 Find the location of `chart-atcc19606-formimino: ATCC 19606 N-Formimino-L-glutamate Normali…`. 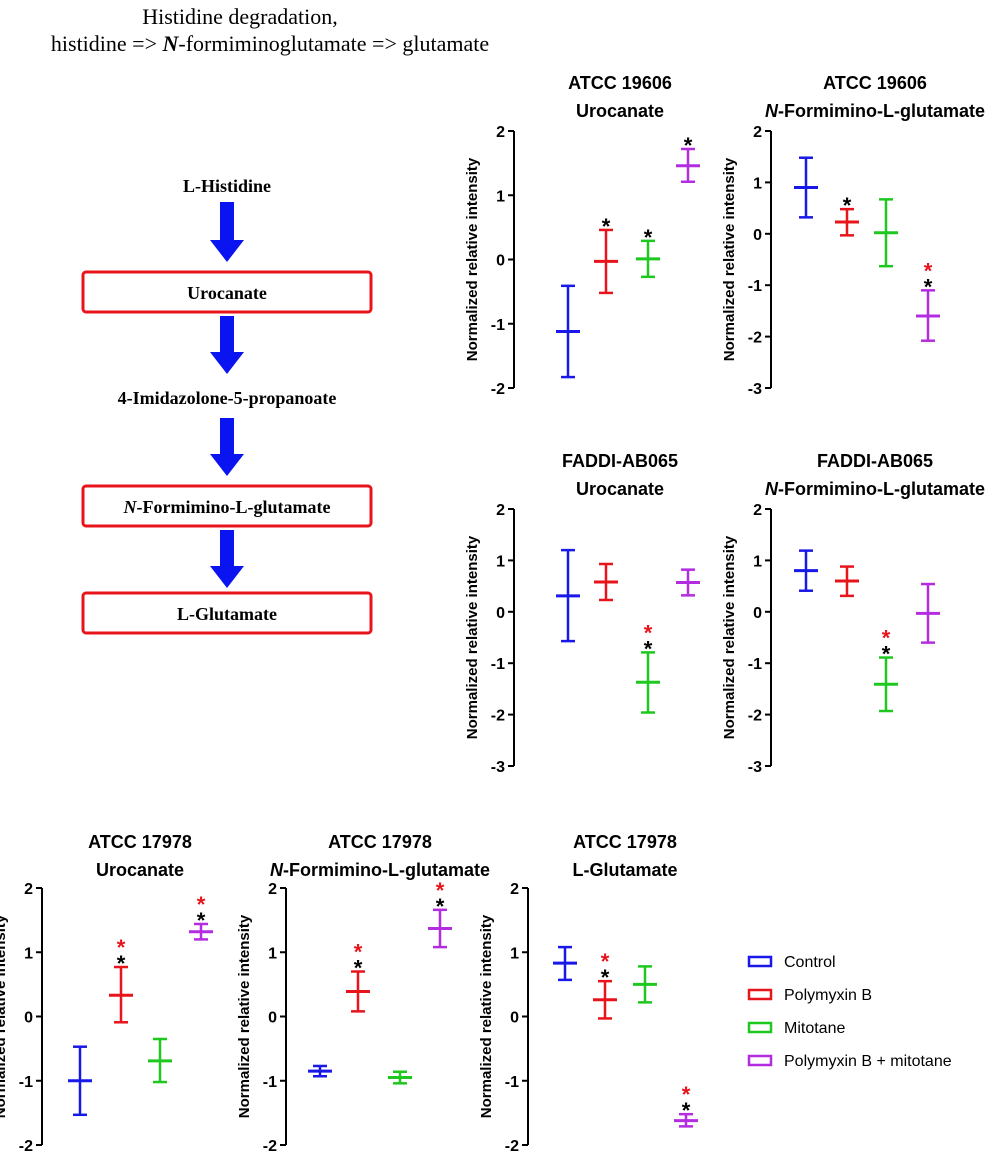

chart-atcc19606-formimino: ATCC 19606 N-Formimino-L-glutamate Normali… is located at coordinates (853, 235).